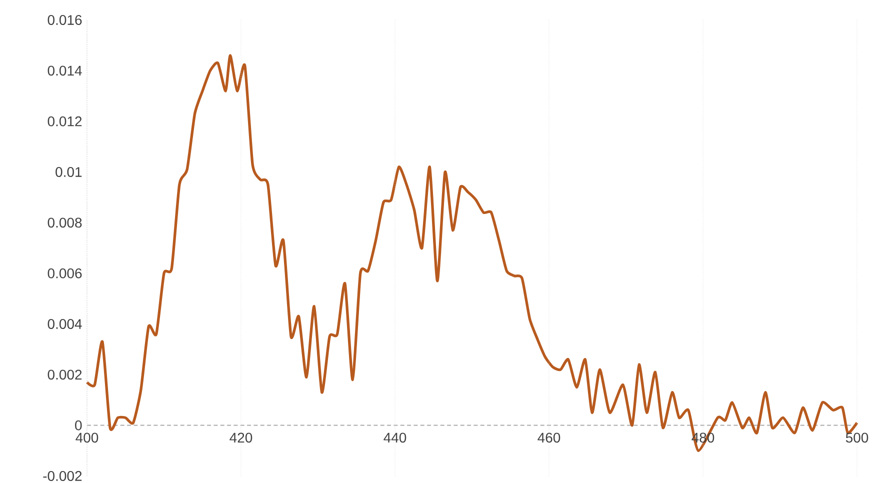 The image size is (875, 483). Describe the element at coordinates (549, 437) in the screenshot. I see `x-tick-label: 460` at that location.